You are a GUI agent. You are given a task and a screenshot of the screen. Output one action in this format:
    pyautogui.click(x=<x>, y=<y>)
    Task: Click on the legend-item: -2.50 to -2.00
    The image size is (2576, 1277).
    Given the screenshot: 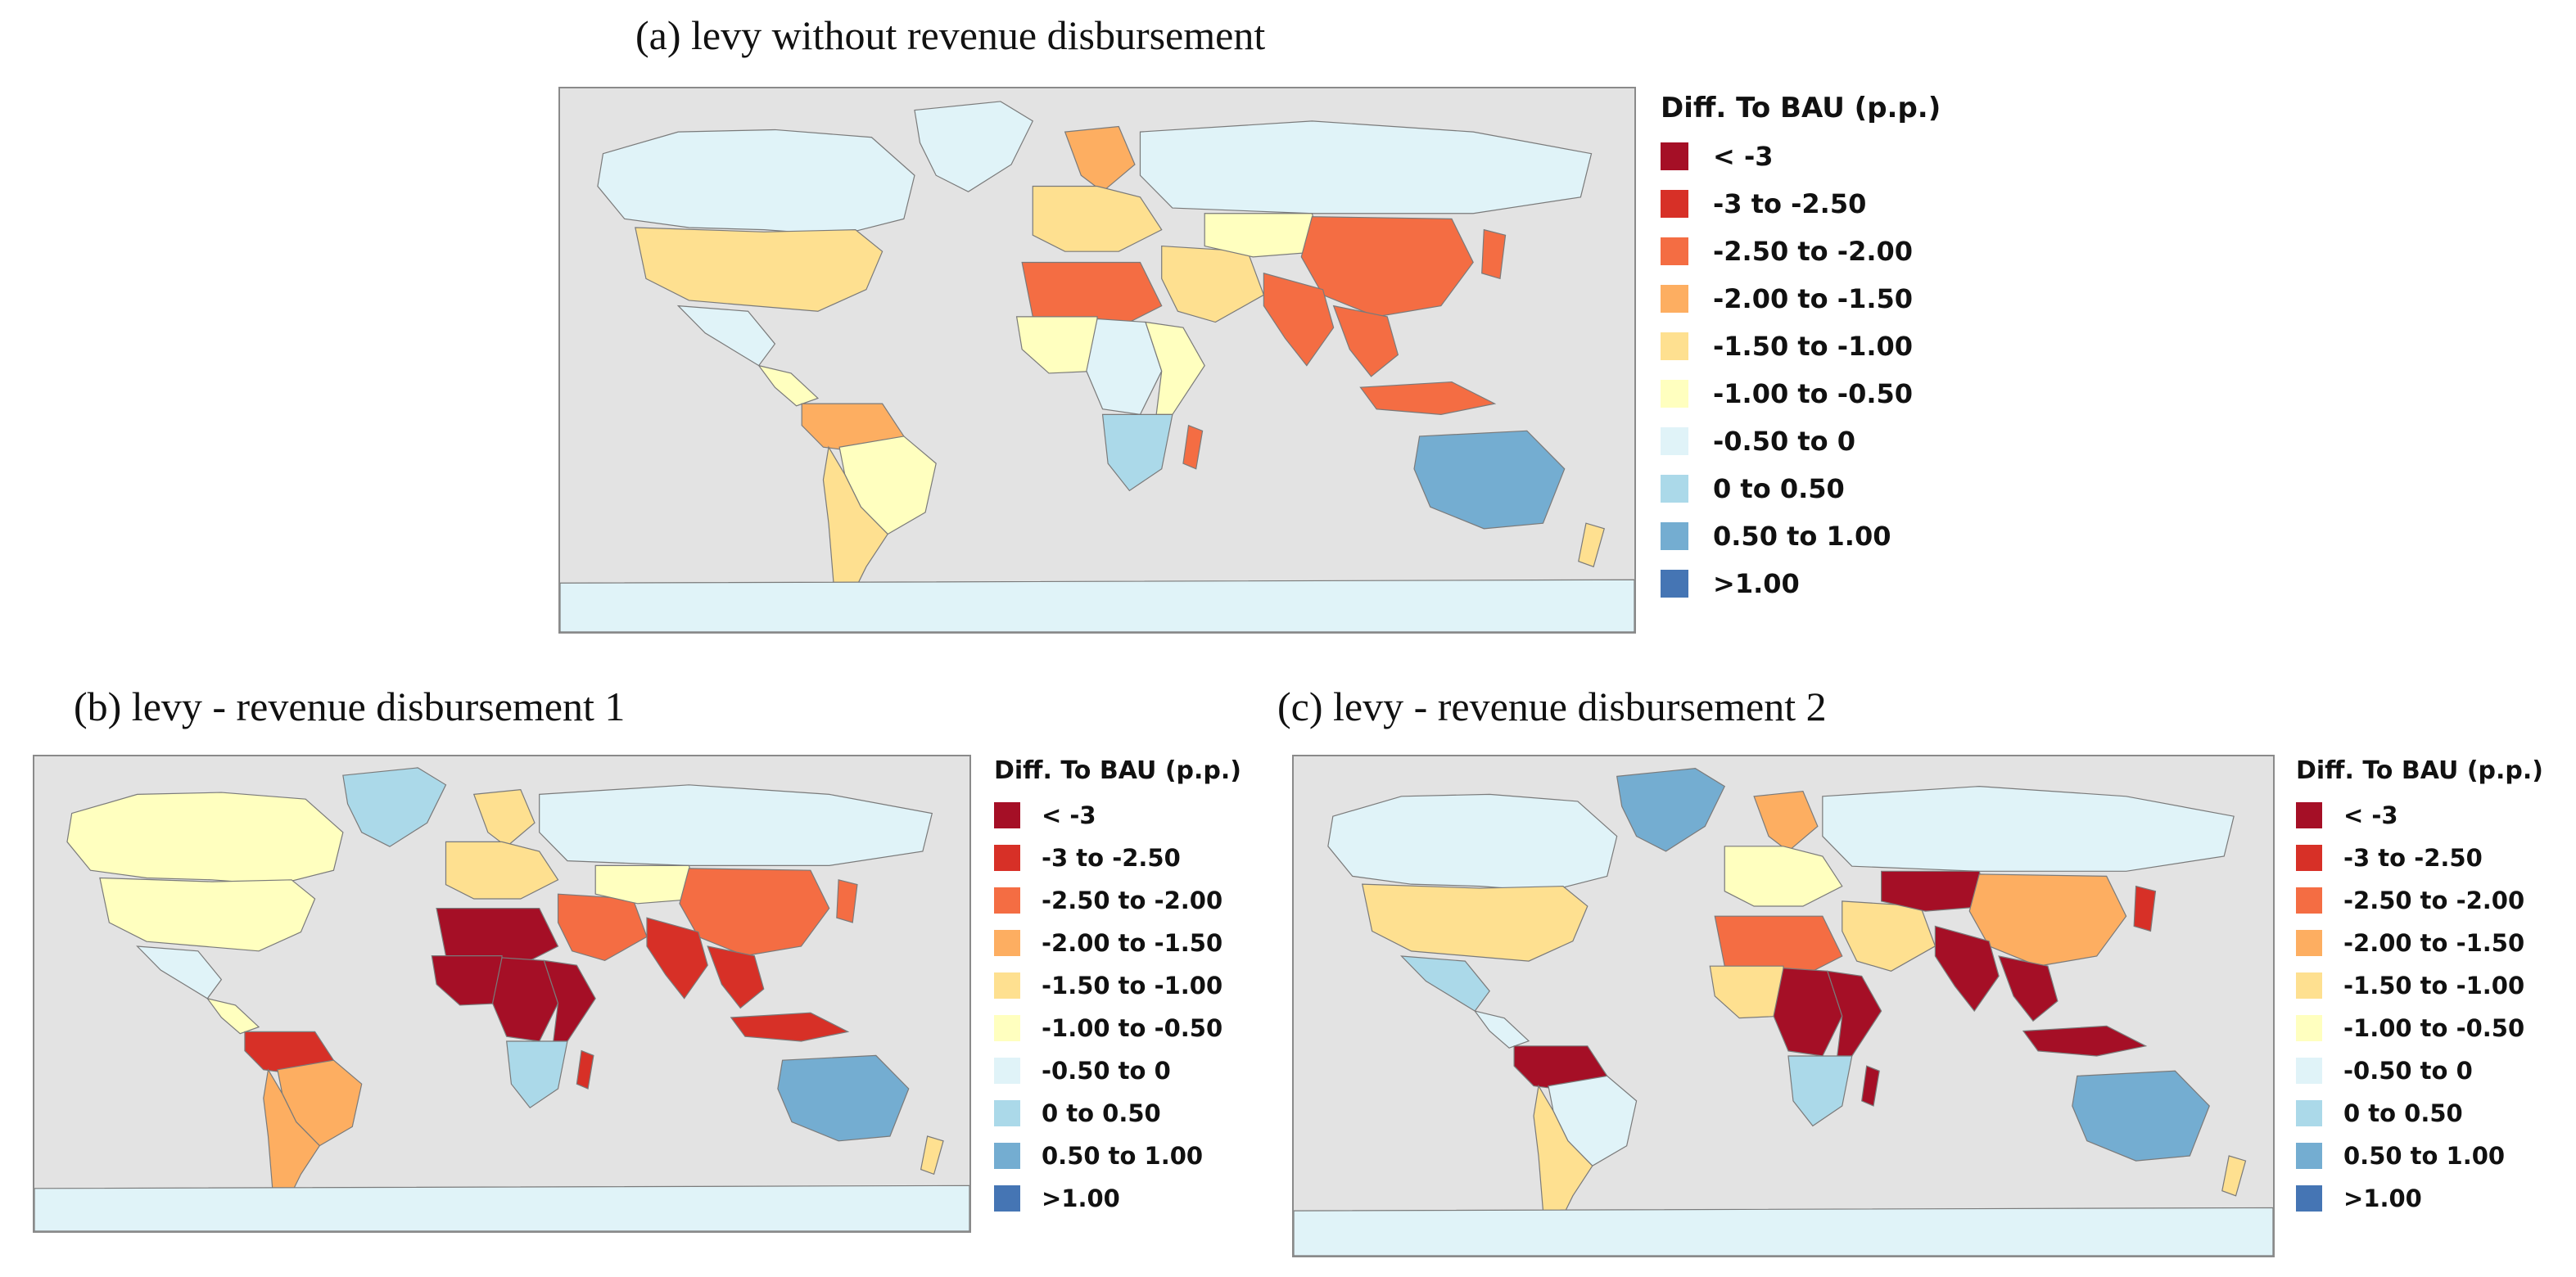 What is the action you would take?
    pyautogui.click(x=1801, y=252)
    